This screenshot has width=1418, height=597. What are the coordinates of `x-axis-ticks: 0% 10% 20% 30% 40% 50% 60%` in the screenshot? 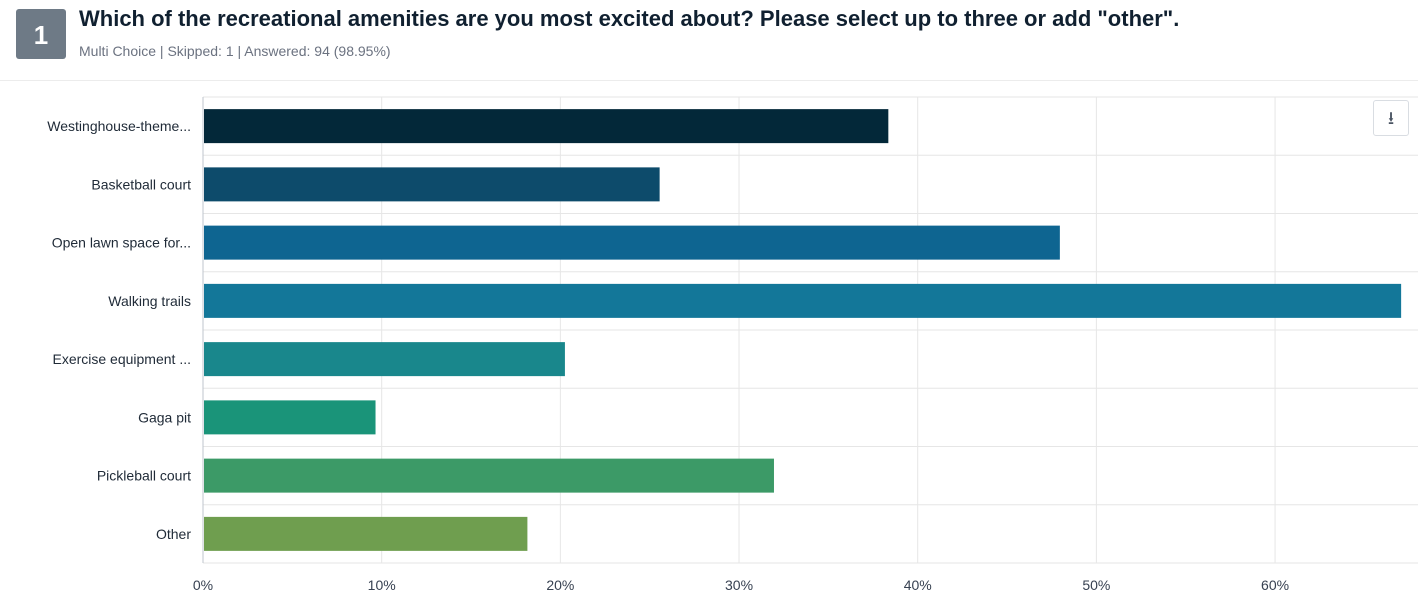 It's located at (741, 585).